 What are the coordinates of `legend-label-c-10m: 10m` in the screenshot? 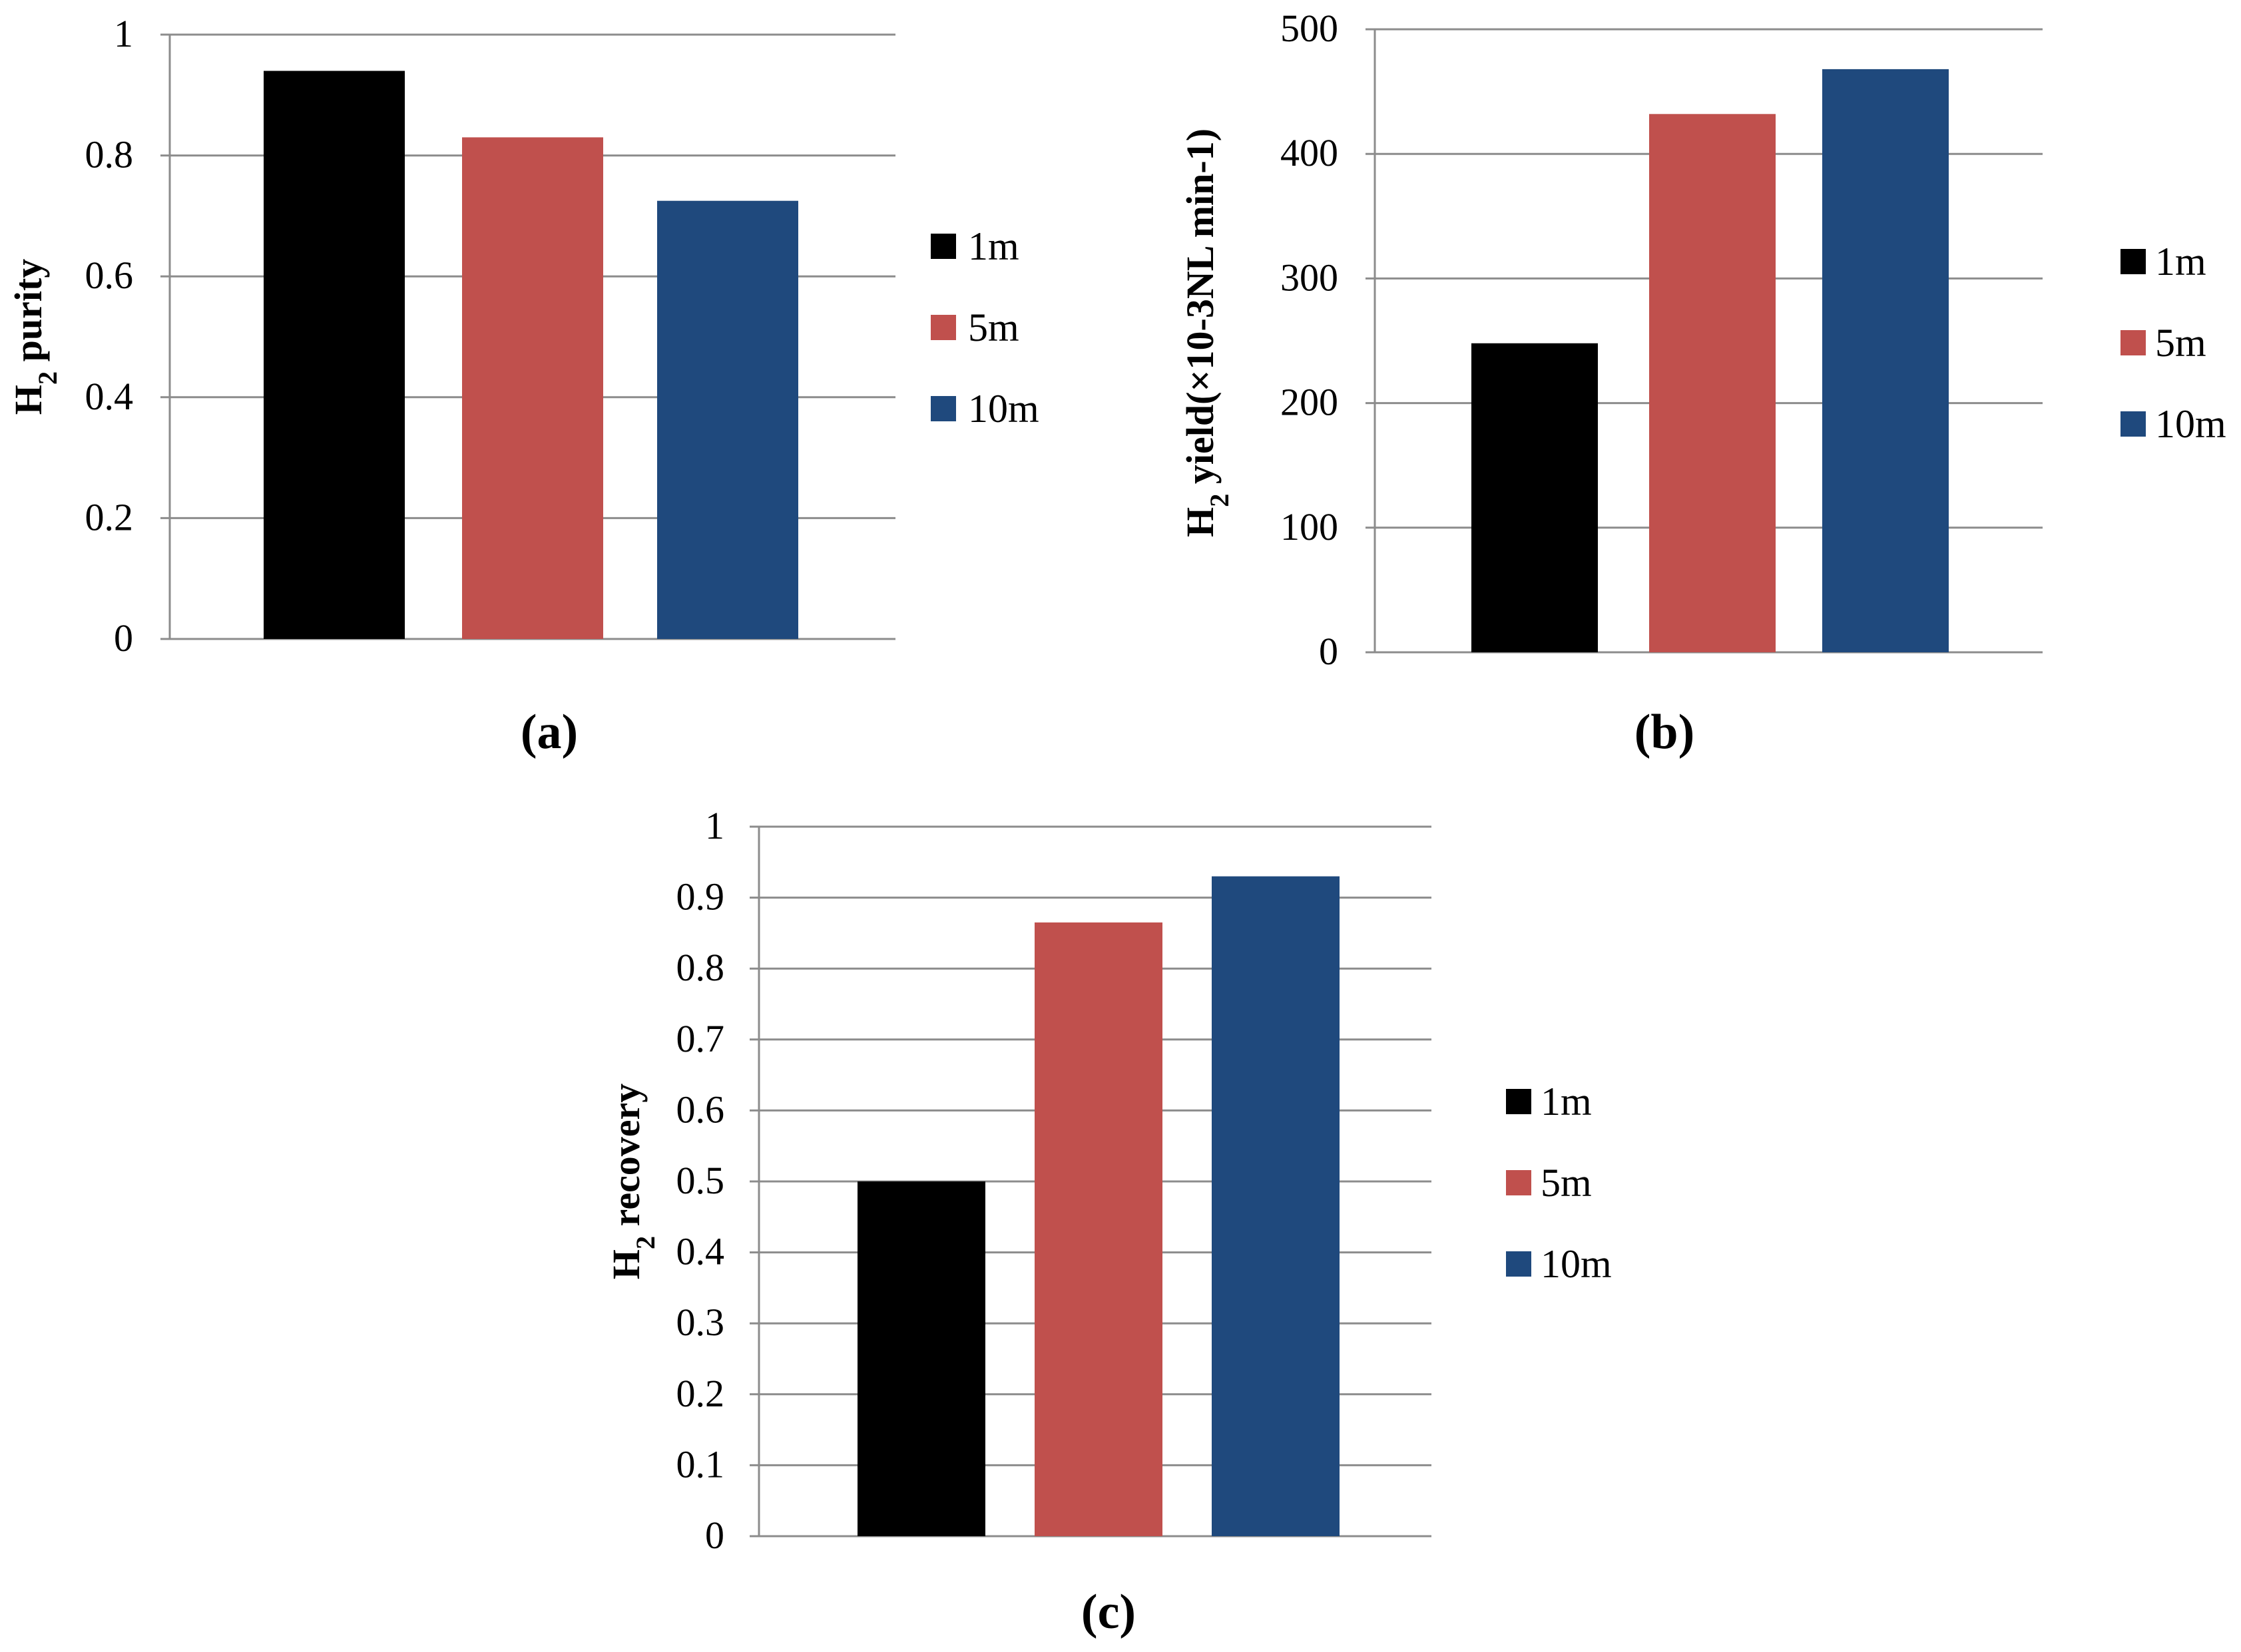 It's located at (1576, 1264).